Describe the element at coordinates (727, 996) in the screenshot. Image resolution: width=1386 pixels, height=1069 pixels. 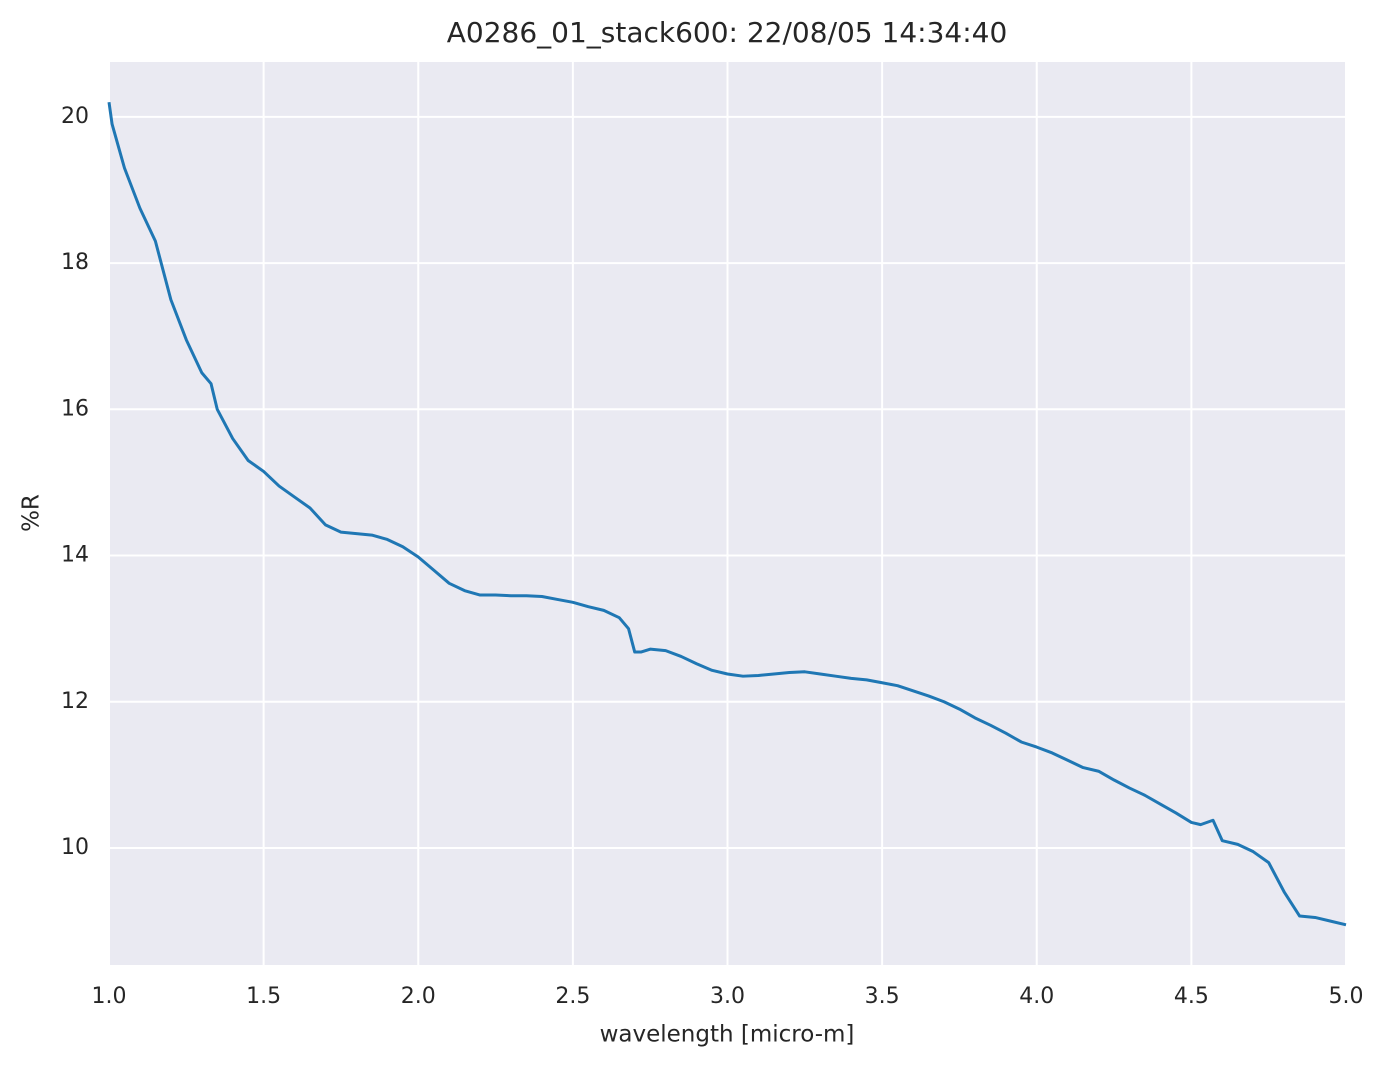
I see `x-tick-label: 3.0` at that location.